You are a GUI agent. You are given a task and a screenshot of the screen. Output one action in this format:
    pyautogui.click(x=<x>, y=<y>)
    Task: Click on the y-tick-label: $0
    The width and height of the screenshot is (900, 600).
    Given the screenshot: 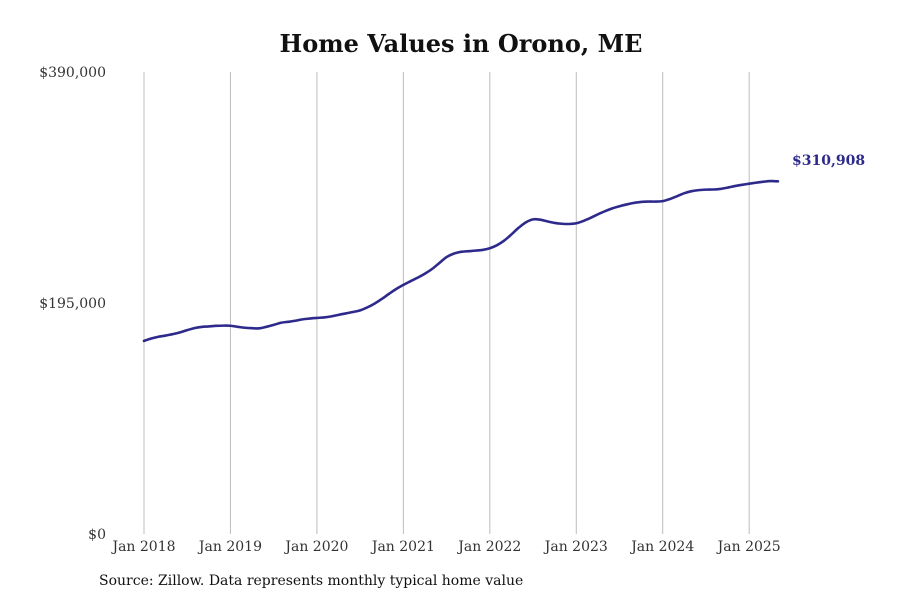 What is the action you would take?
    pyautogui.click(x=97, y=535)
    